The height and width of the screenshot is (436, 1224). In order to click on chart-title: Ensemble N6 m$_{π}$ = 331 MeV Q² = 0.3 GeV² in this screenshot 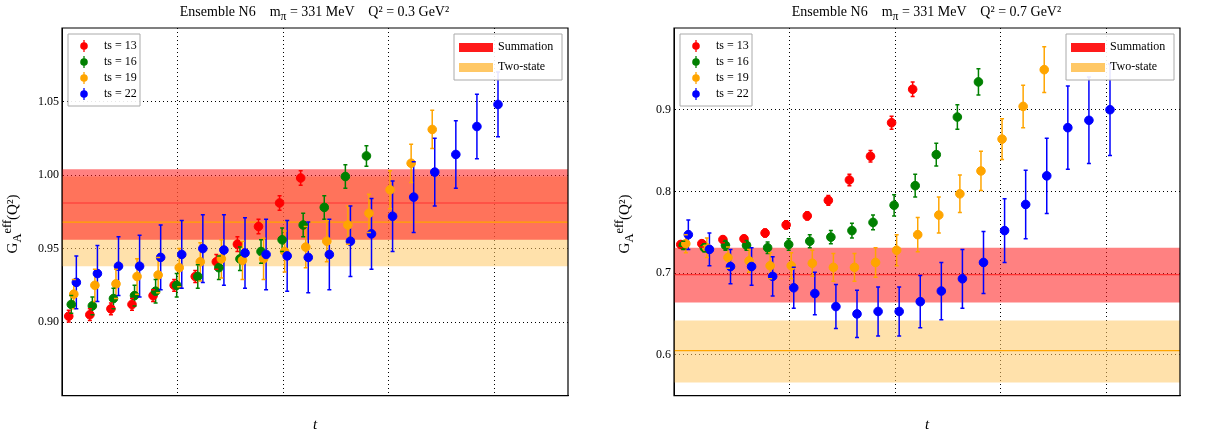, I will do `click(314, 13)`.